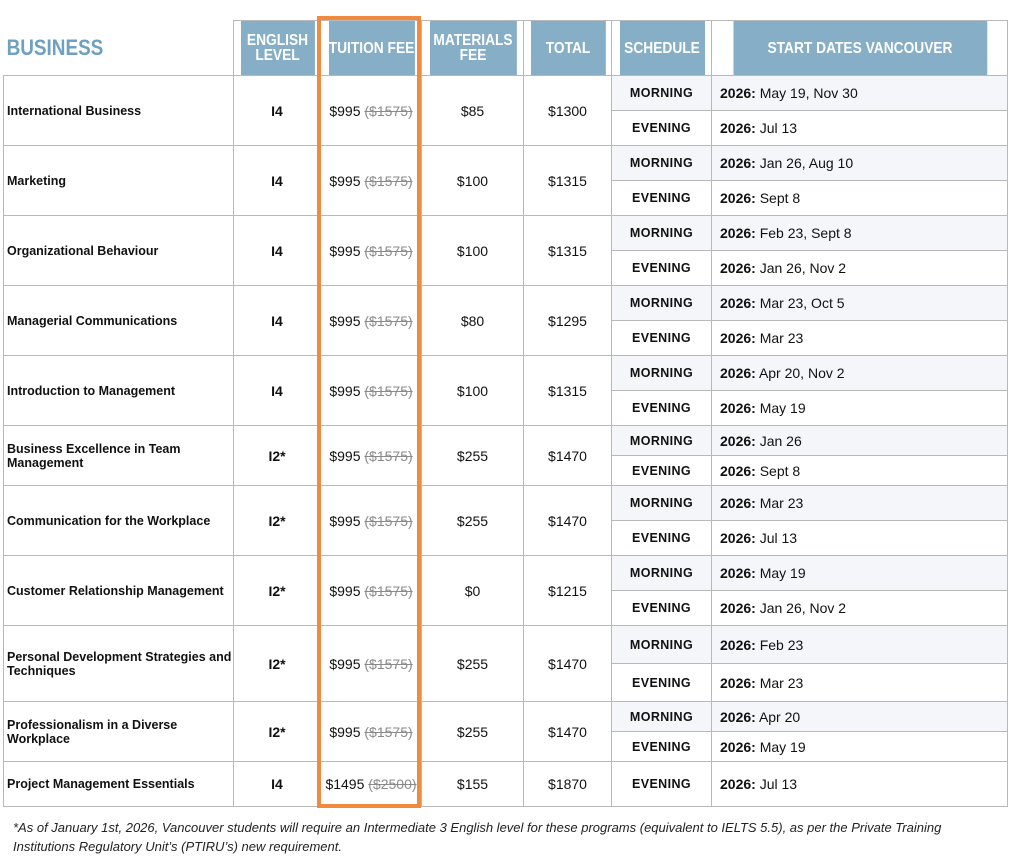 The image size is (1015, 856). What do you see at coordinates (567, 784) in the screenshot?
I see `total-fee: $1870` at bounding box center [567, 784].